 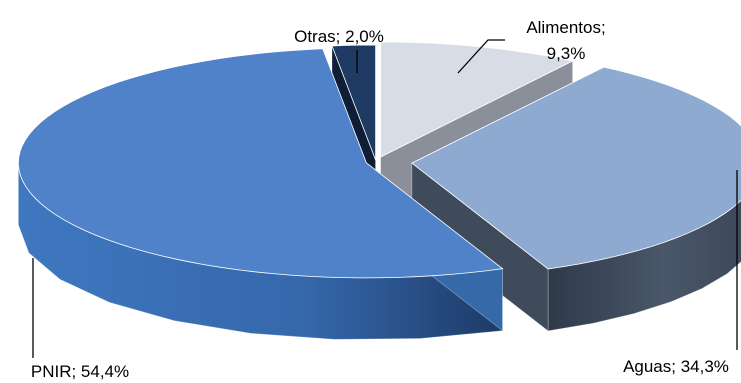 I want to click on data-label-pnir: PNIR; 54,4%, so click(x=80, y=371).